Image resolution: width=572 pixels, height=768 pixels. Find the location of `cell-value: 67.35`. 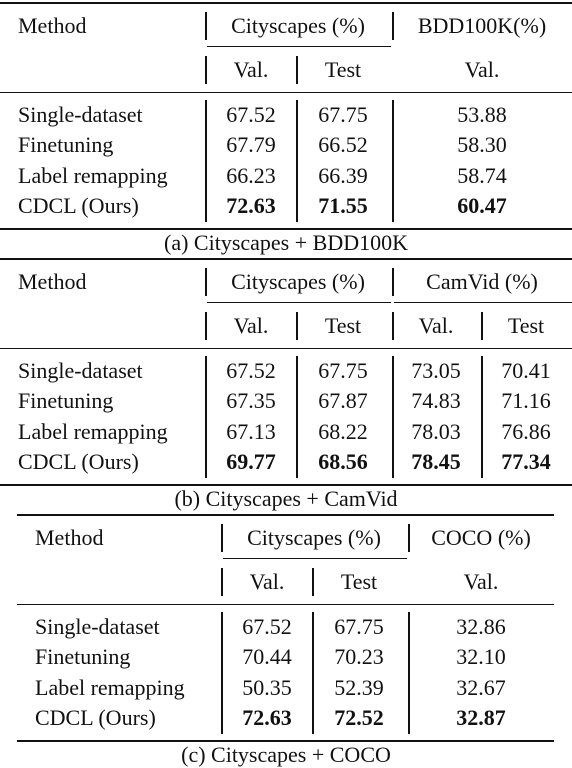

cell-value: 67.35 is located at coordinates (251, 400).